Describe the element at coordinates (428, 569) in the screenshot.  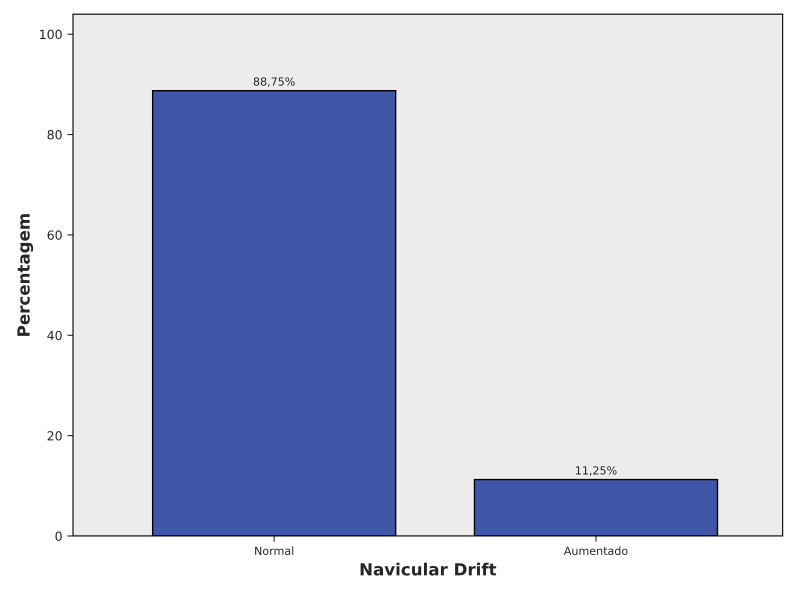
I see `x-axis-title: Navicular Drift` at that location.